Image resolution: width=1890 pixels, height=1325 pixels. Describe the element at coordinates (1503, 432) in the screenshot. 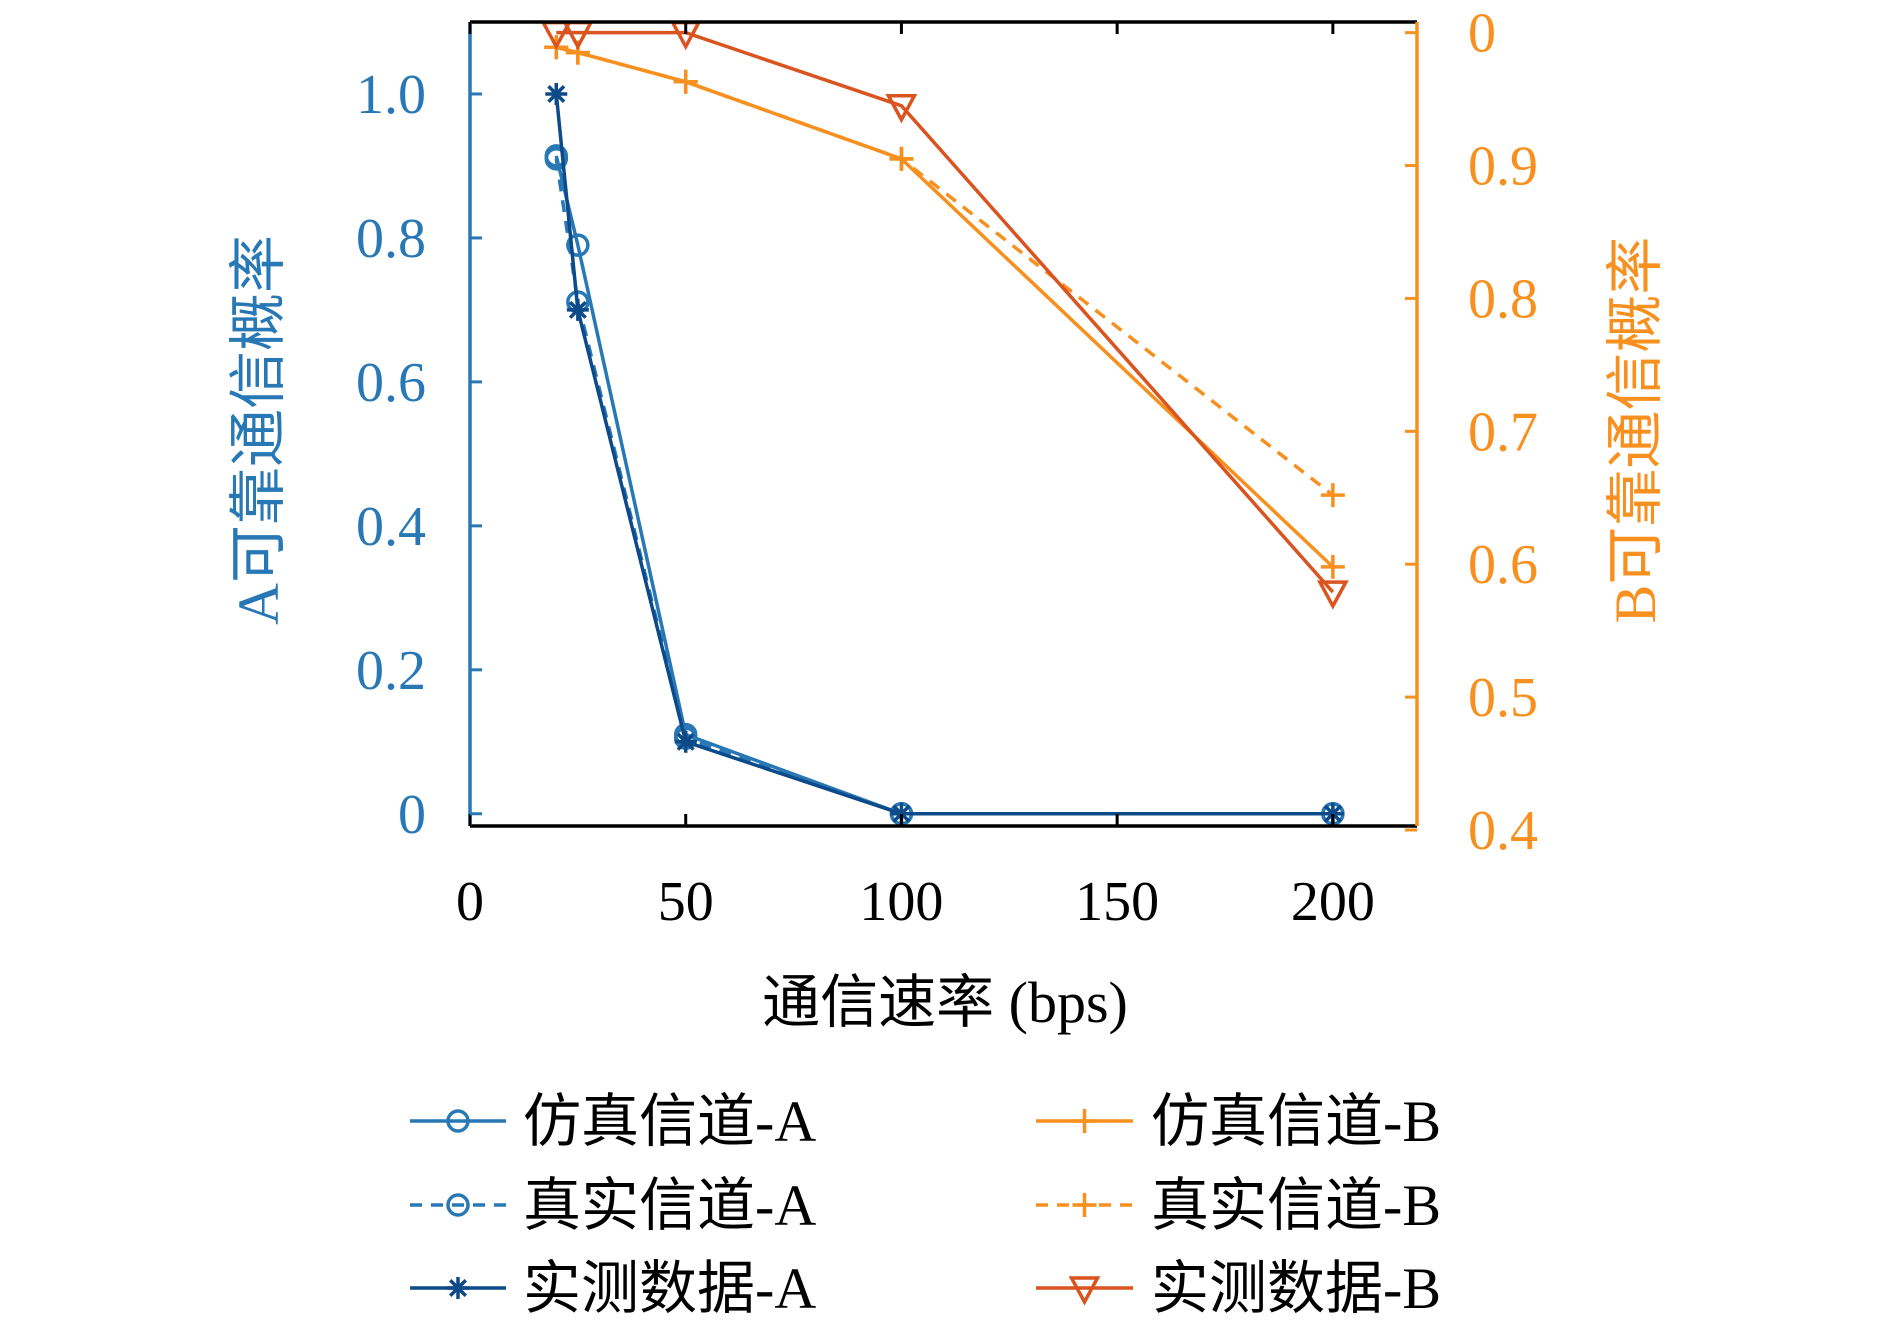

I see `right-y-tick-label: 0.7` at that location.